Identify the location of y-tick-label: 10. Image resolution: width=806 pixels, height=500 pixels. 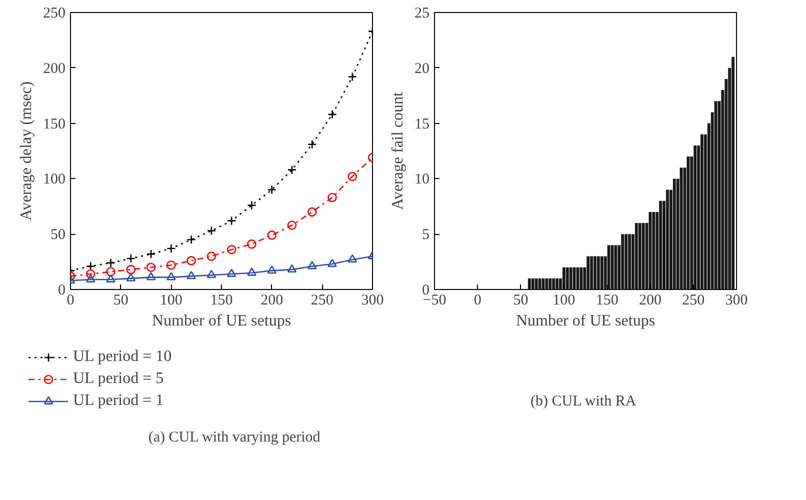
(422, 180).